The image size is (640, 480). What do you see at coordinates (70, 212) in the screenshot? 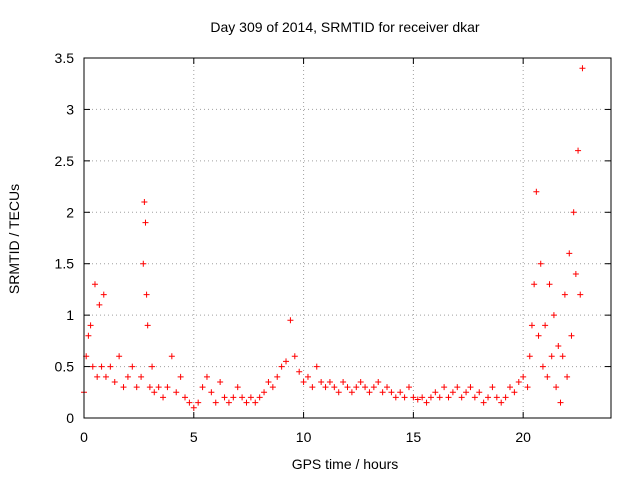
I see `y-tick-label: 2` at bounding box center [70, 212].